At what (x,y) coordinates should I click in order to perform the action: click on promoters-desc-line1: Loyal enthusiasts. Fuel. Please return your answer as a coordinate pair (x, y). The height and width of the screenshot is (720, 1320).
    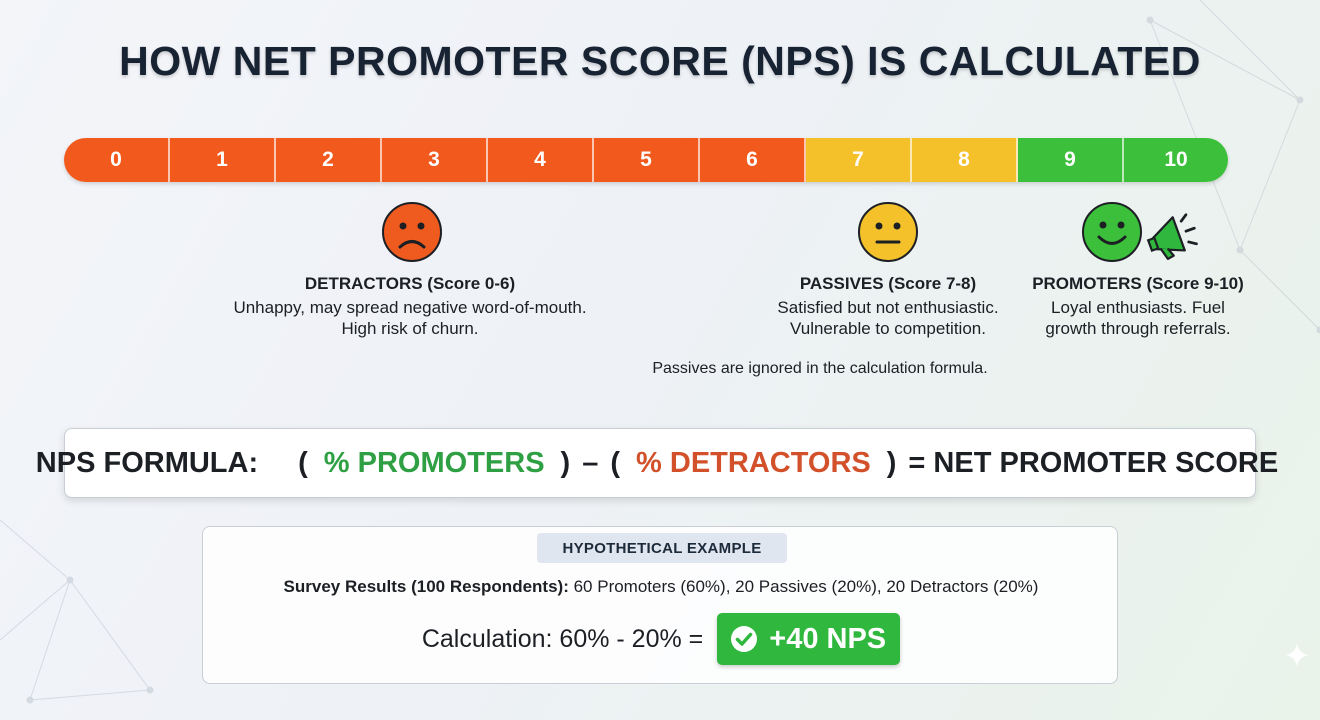
    Looking at the image, I should click on (1138, 307).